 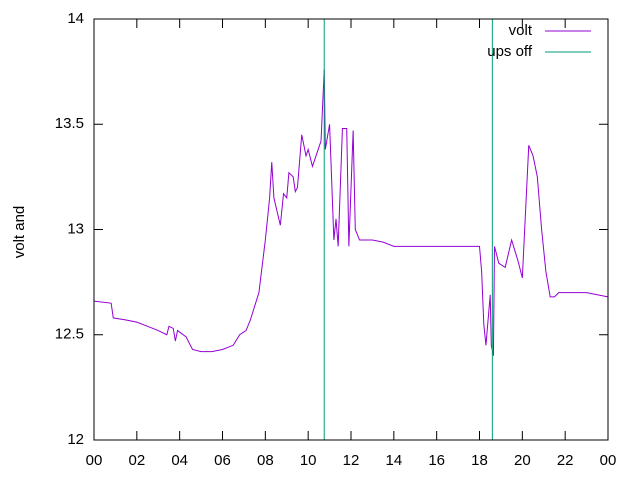 What do you see at coordinates (69, 334) in the screenshot?
I see `y-tick-label: 12.5` at bounding box center [69, 334].